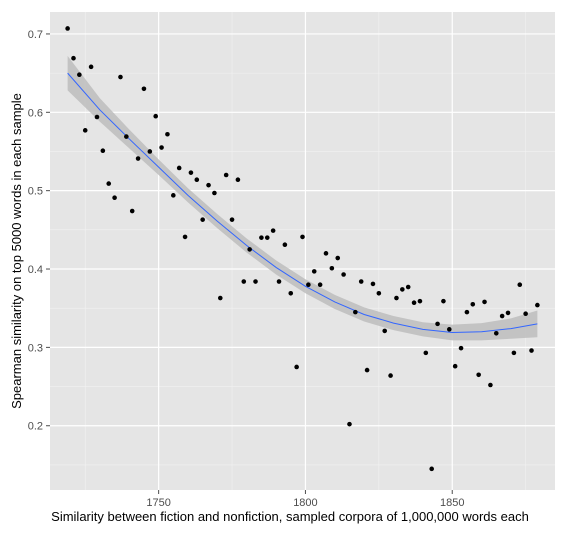 The image size is (580, 539). I want to click on y-tick-label: 0.7, so click(35, 35).